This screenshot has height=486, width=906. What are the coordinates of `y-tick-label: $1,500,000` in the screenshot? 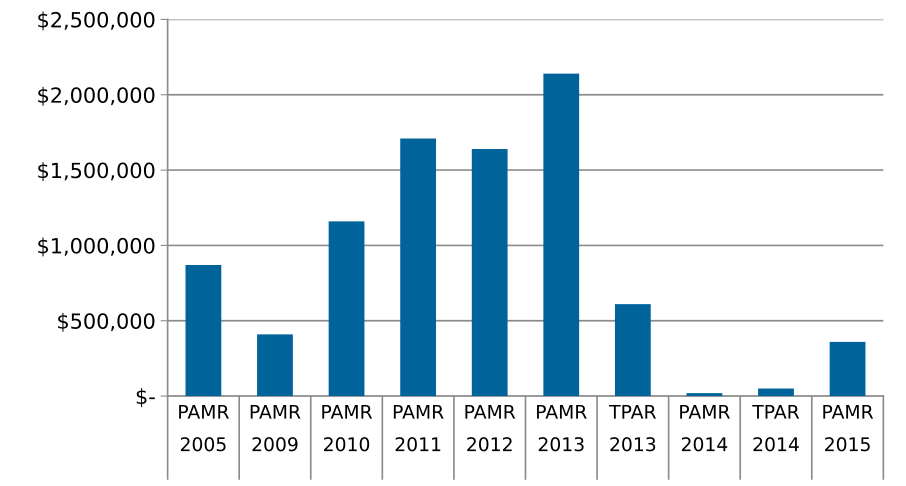 It's located at (96, 172).